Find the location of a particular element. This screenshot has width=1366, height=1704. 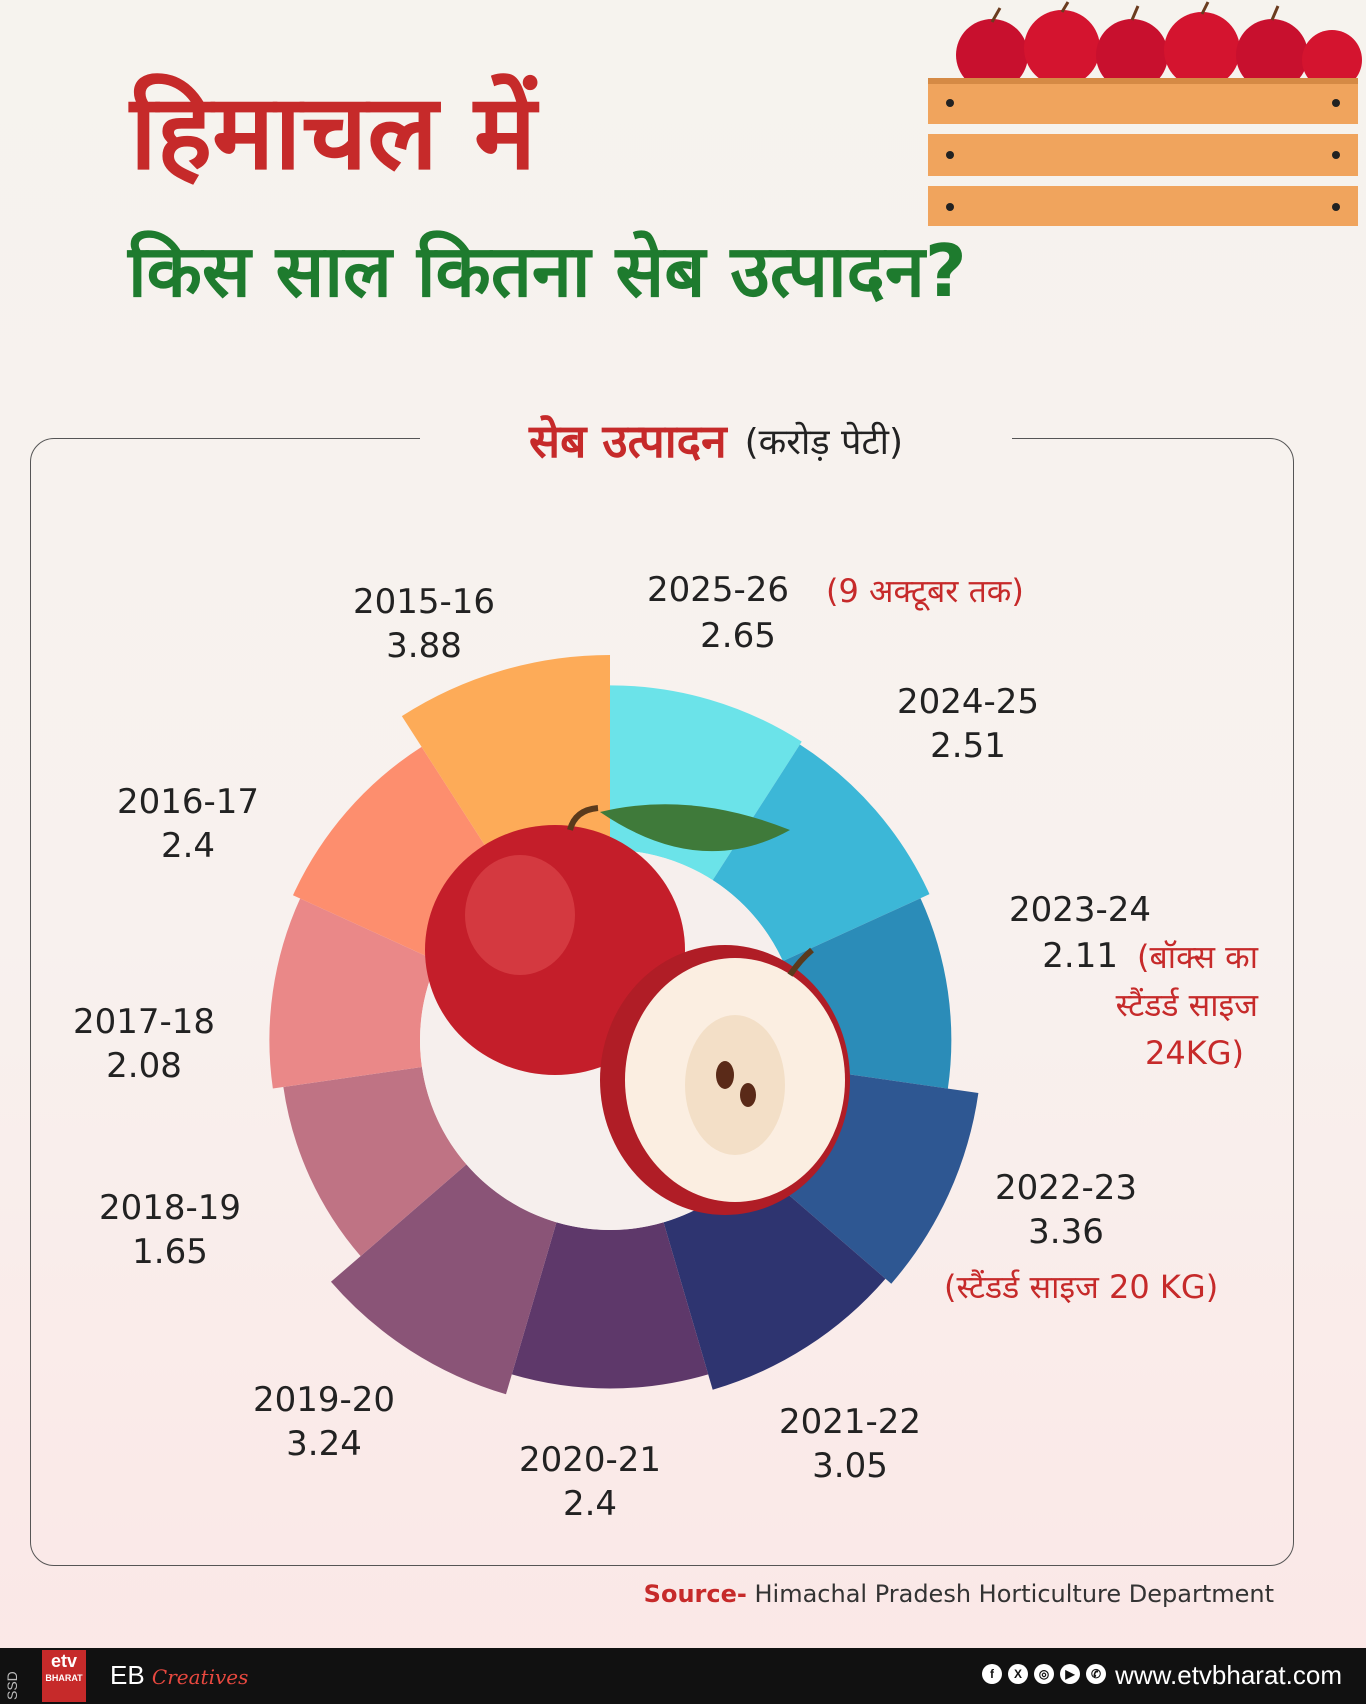

social-icons: f X ◎ ▶ ✆ is located at coordinates (1044, 1674).